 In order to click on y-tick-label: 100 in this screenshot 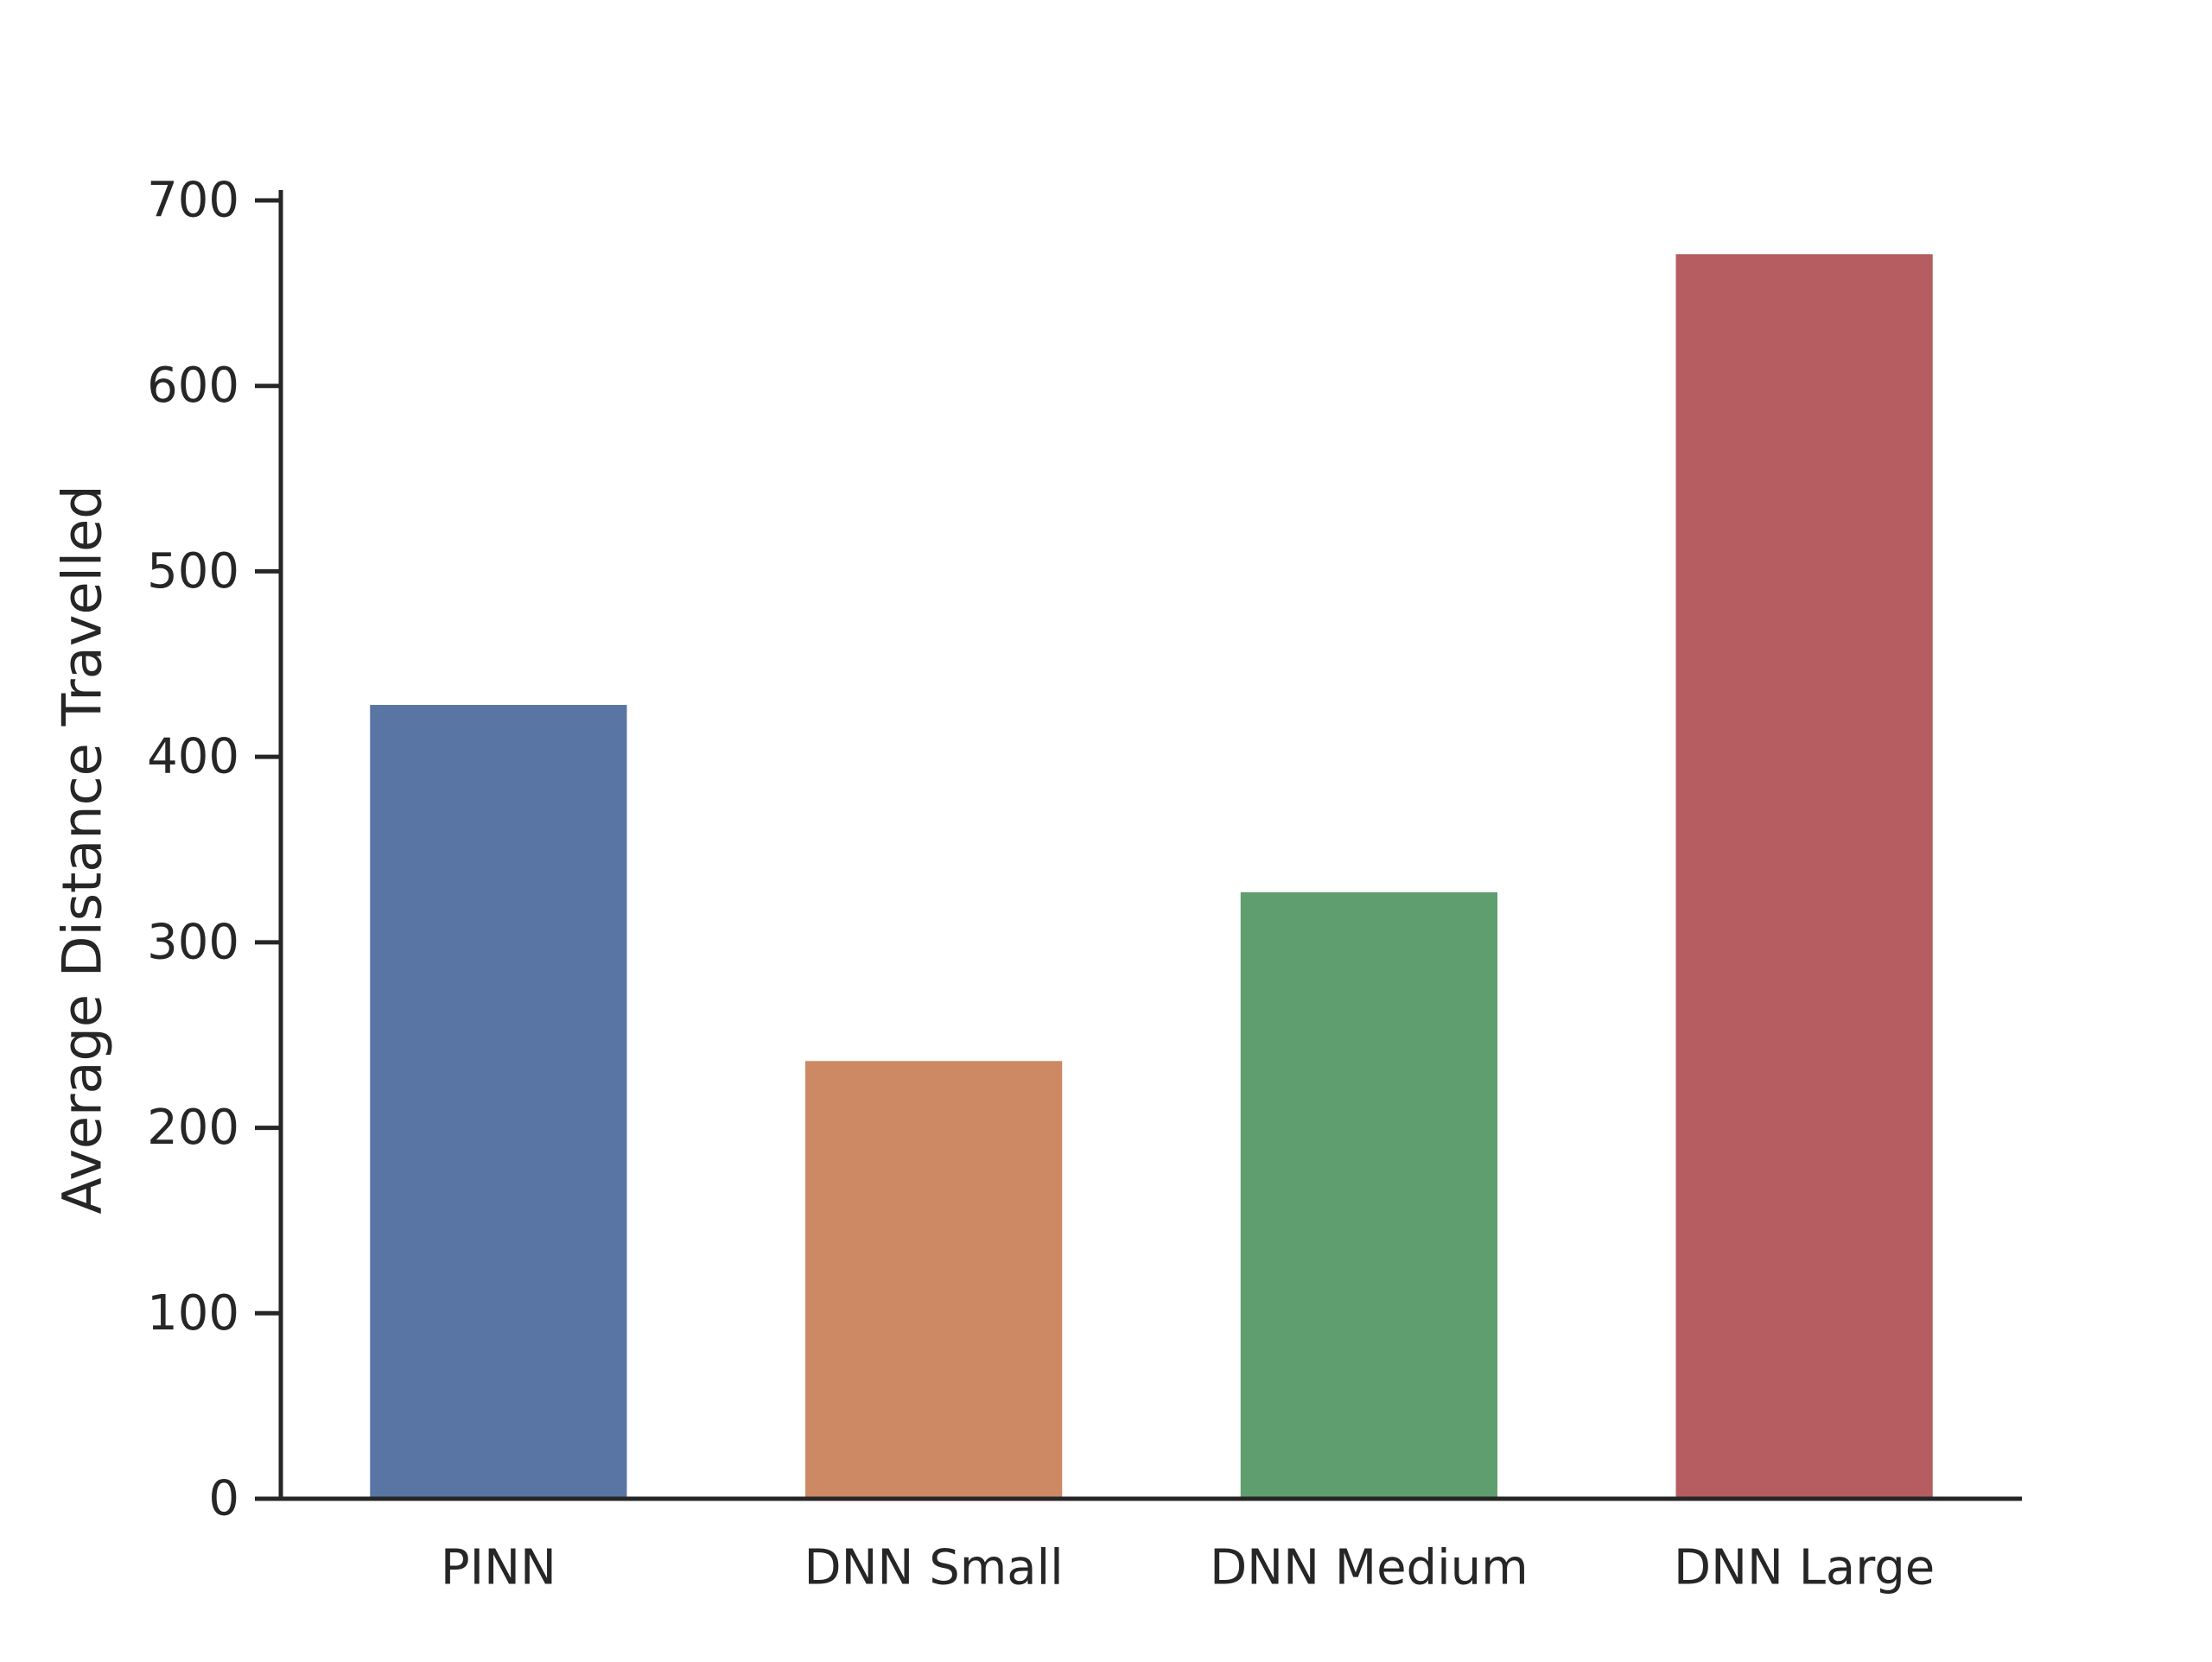, I will do `click(193, 1313)`.